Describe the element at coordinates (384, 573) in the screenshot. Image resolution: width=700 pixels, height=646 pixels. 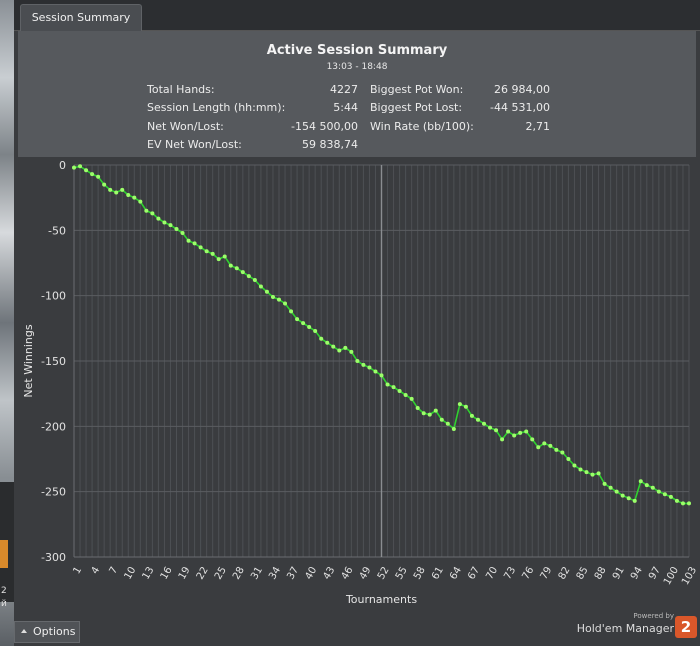
I see `x-tick-label: 52` at that location.